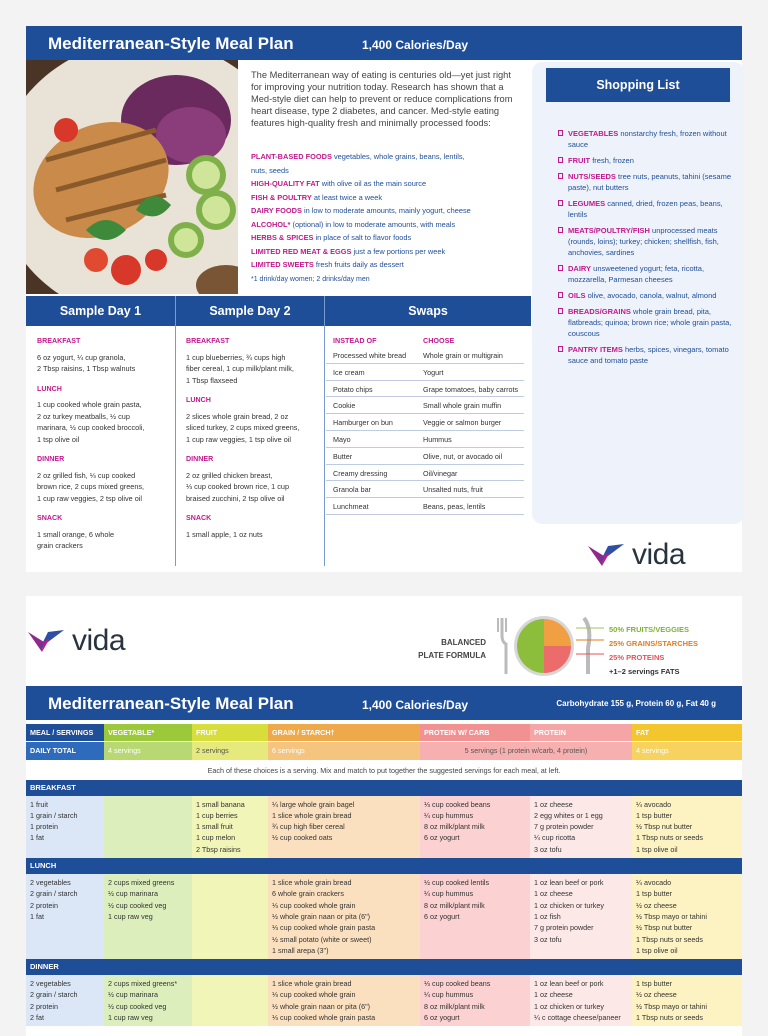 The image size is (768, 1036). Describe the element at coordinates (654, 804) in the screenshot. I see `cell-line: ¼ avocado` at that location.